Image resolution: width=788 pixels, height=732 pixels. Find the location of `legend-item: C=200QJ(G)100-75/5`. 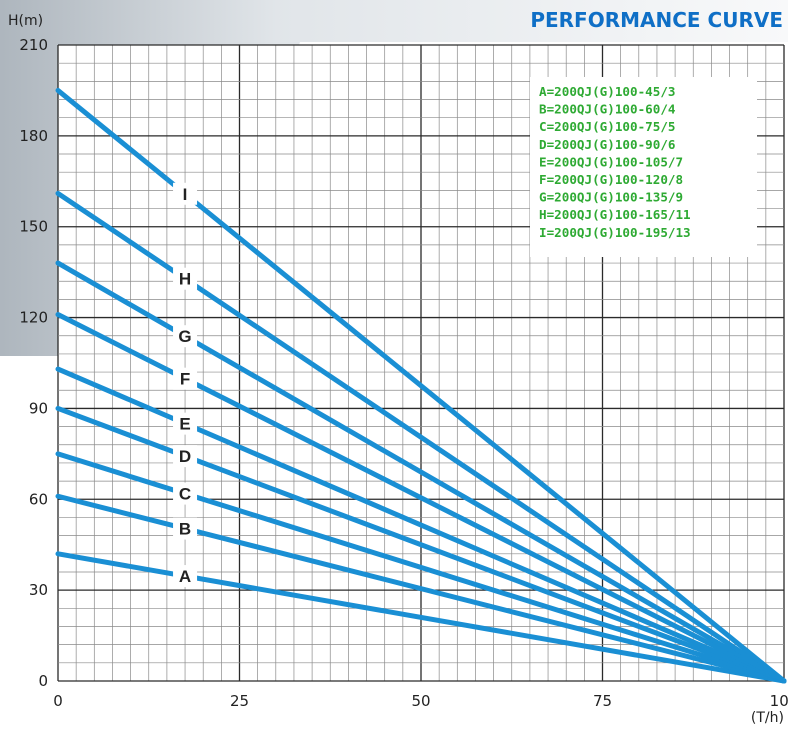

legend-item: C=200QJ(G)100-75/5 is located at coordinates (607, 126).